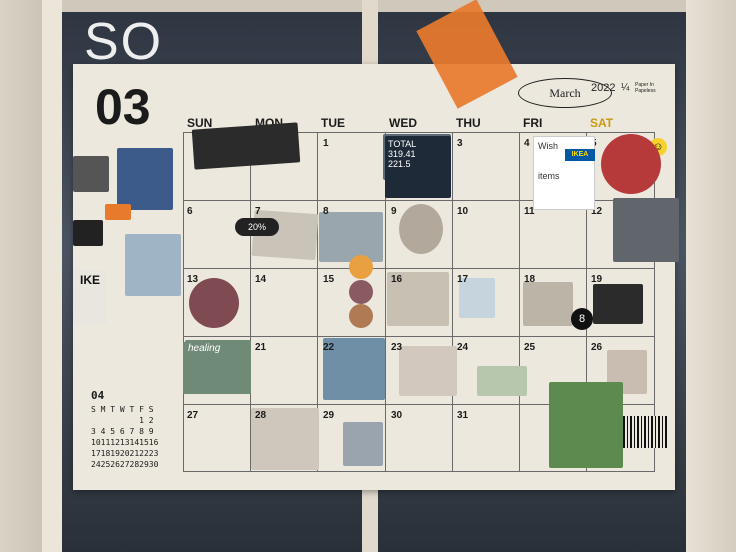 Image resolution: width=736 pixels, height=552 pixels. What do you see at coordinates (246, 146) in the screenshot?
I see `film-strip-photo` at bounding box center [246, 146].